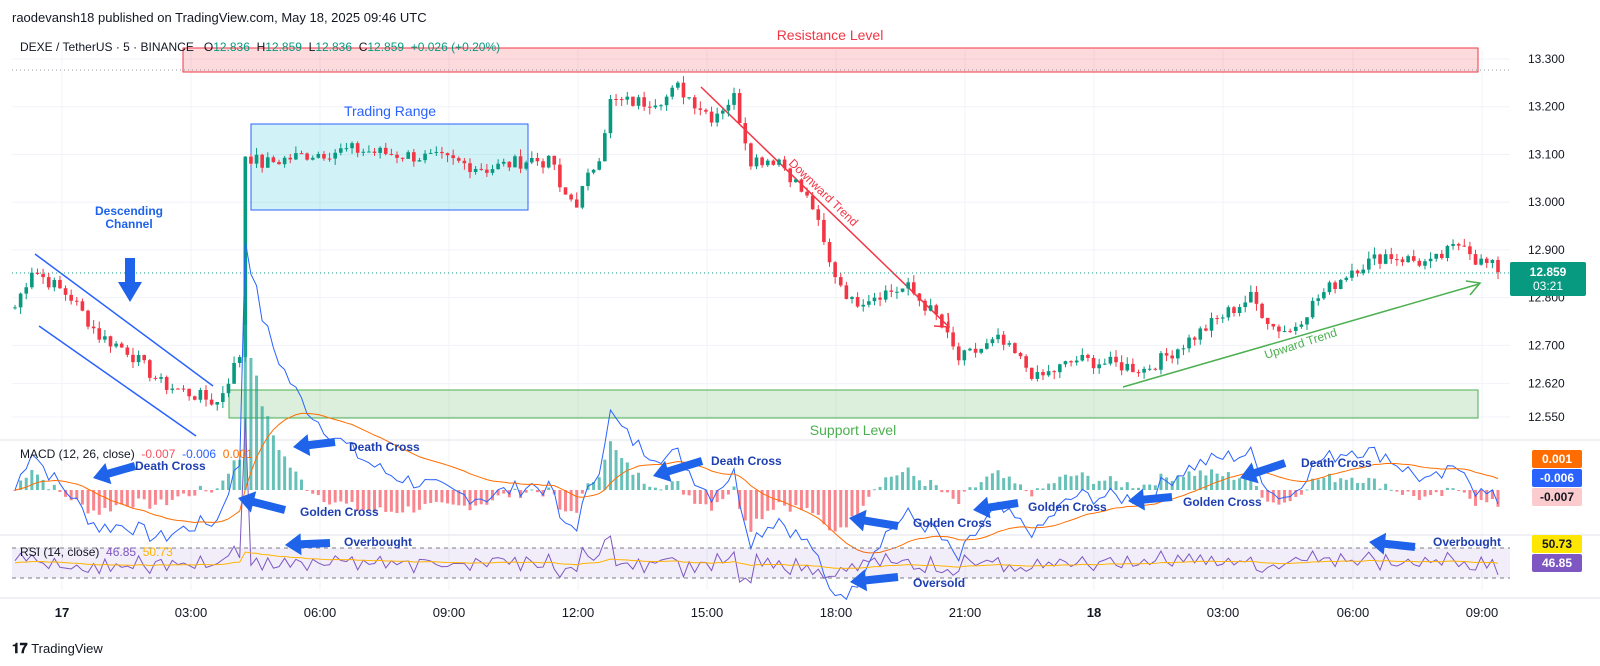 Image resolution: width=1600 pixels, height=666 pixels. What do you see at coordinates (231, 47) in the screenshot?
I see `open-value: 12.836` at bounding box center [231, 47].